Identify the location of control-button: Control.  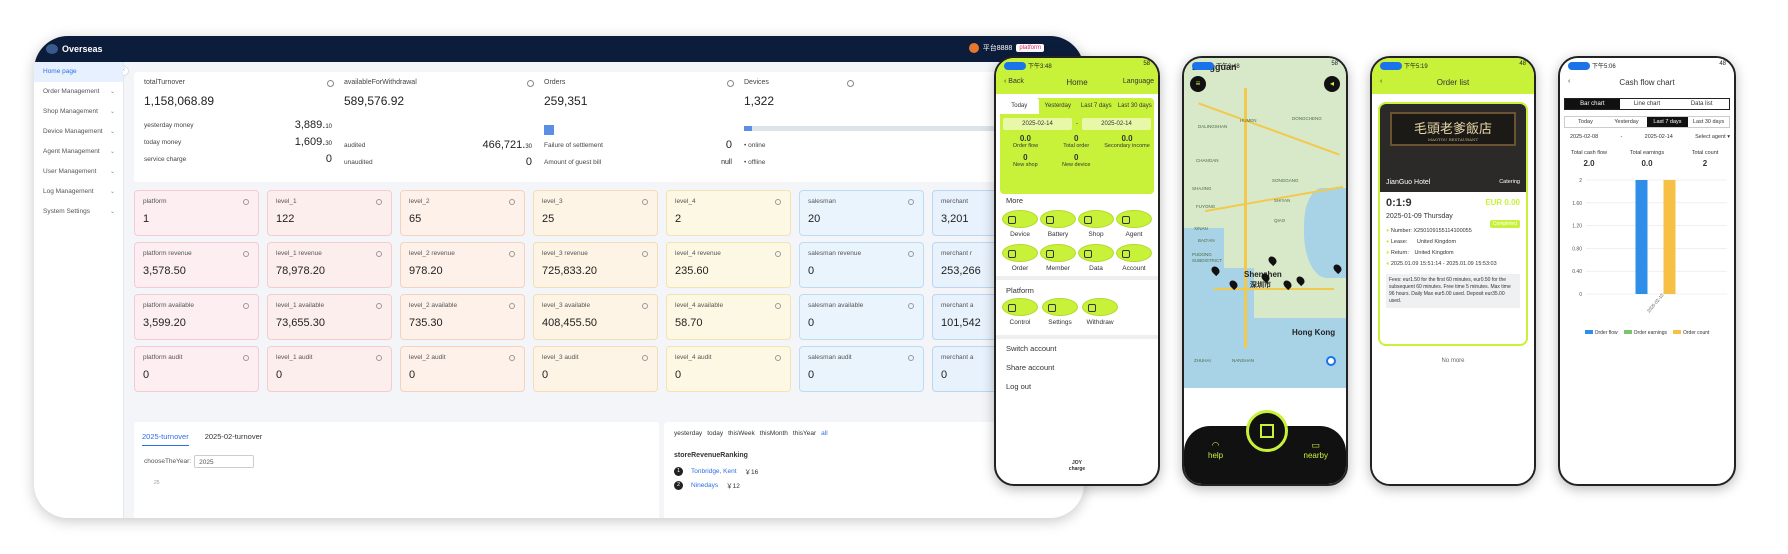
(1020, 312).